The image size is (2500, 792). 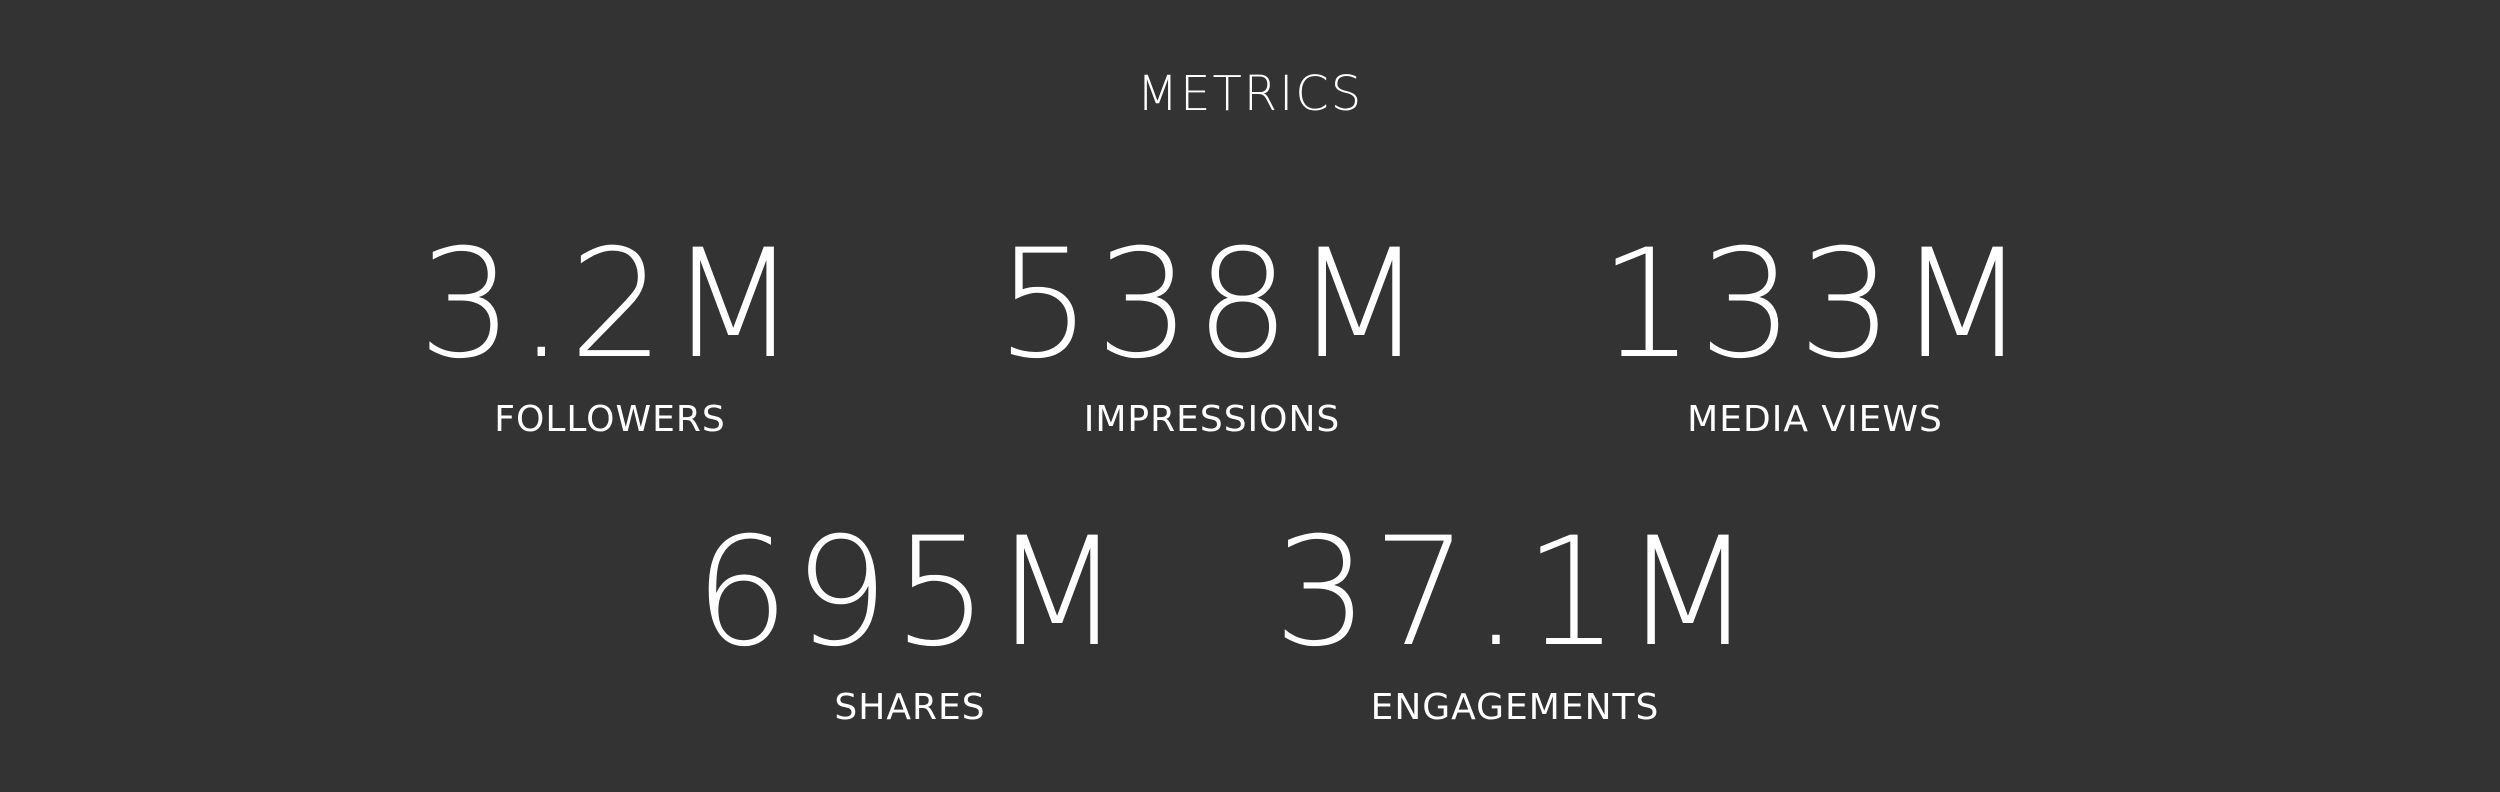 I want to click on metric-followers: 3.2M FOLLOWERS, so click(x=610, y=334).